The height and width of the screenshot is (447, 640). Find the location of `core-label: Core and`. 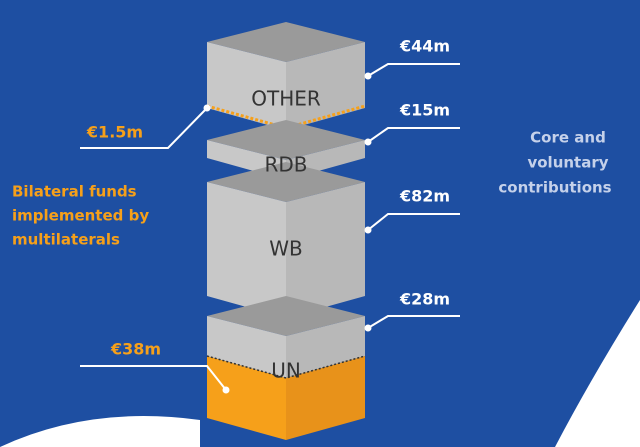

core-label: Core and is located at coordinates (568, 138).